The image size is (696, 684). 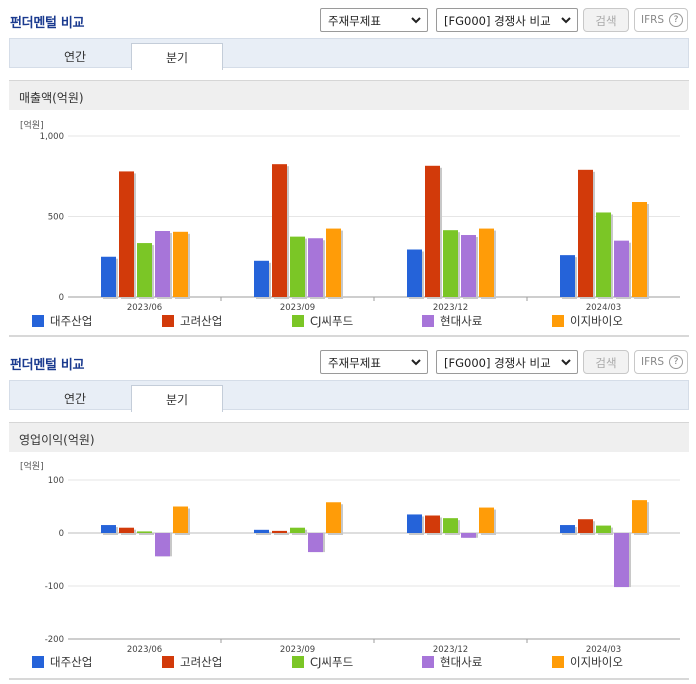 I want to click on y-tick-label: 1,000, so click(x=52, y=137).